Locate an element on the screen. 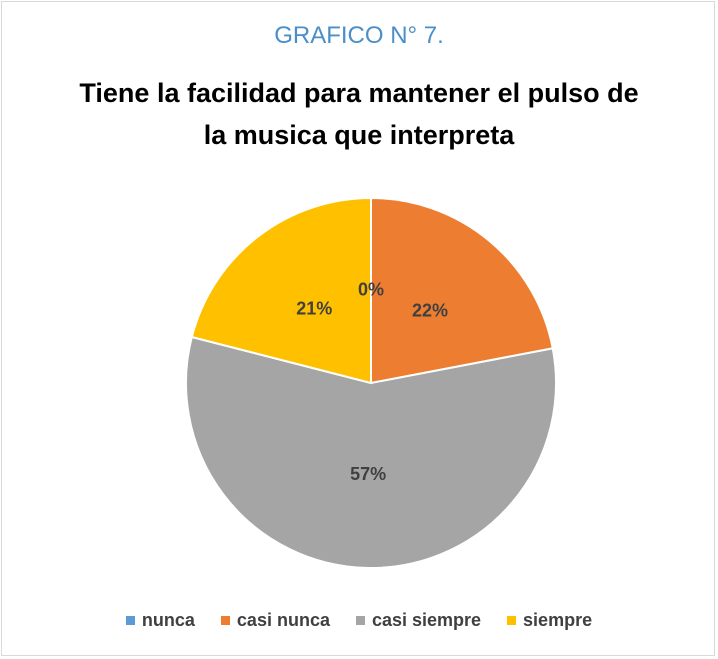 Image resolution: width=718 pixels, height=659 pixels. legend-item: casi siempre is located at coordinates (418, 620).